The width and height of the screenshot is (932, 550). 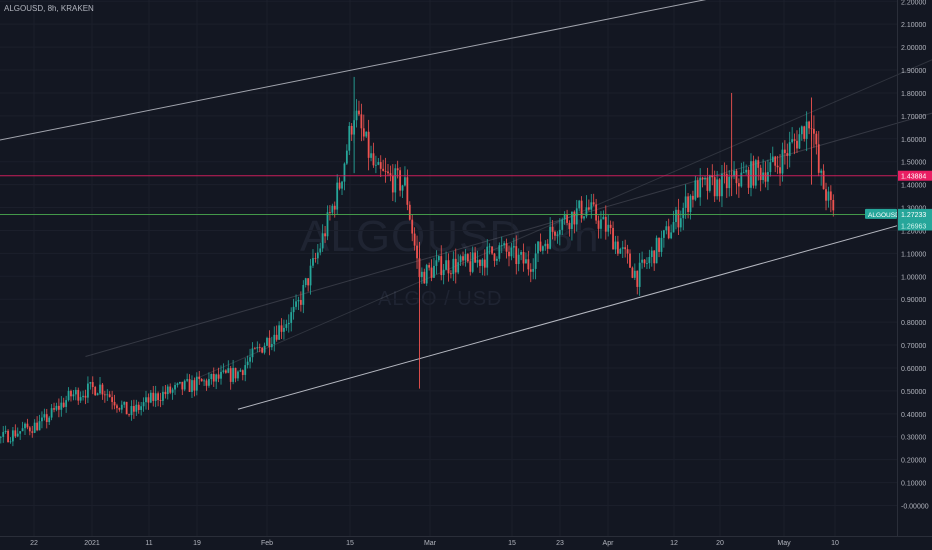 What do you see at coordinates (913, 231) in the screenshot?
I see `y-tick-label: 1.20000` at bounding box center [913, 231].